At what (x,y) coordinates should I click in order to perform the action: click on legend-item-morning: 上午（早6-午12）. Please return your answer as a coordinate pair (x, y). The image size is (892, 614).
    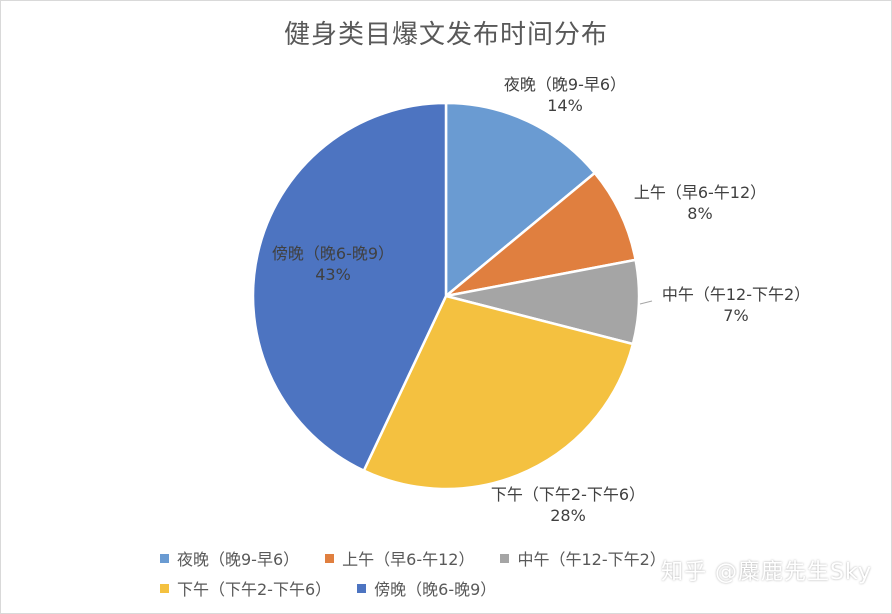
    Looking at the image, I should click on (399, 558).